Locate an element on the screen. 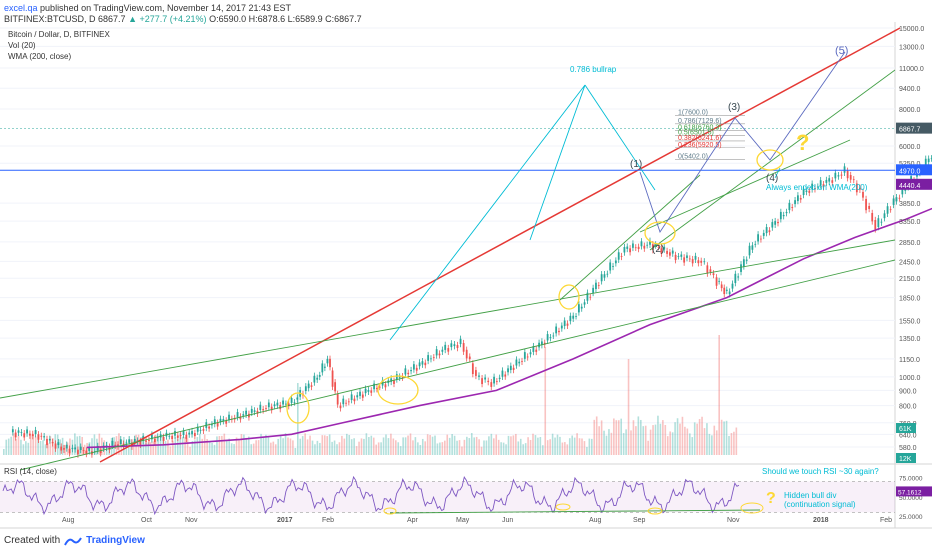 The width and height of the screenshot is (932, 550). time-axis-label: 2018 is located at coordinates (821, 520).